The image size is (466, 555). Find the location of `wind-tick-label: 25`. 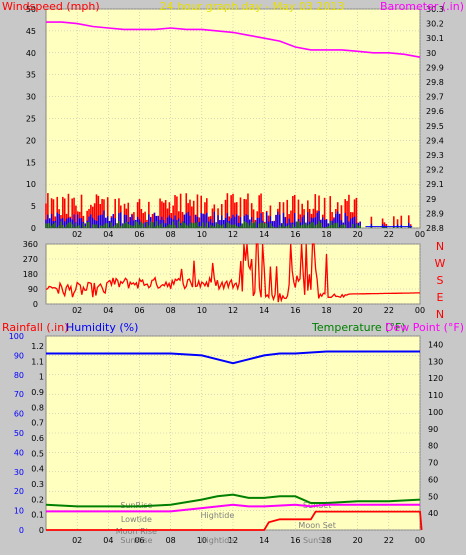

wind-tick-label: 25 is located at coordinates (31, 119).